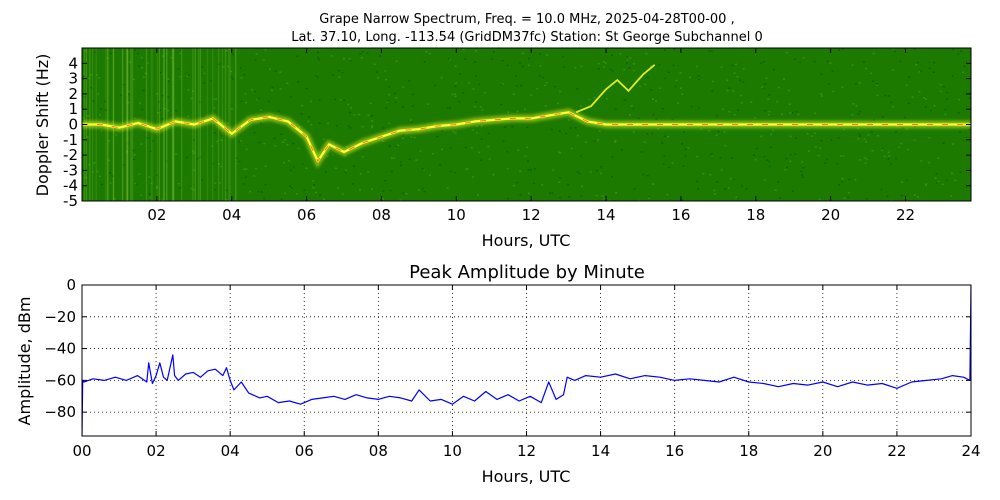  Describe the element at coordinates (70, 155) in the screenshot. I see `y-tick-label: -2` at that location.